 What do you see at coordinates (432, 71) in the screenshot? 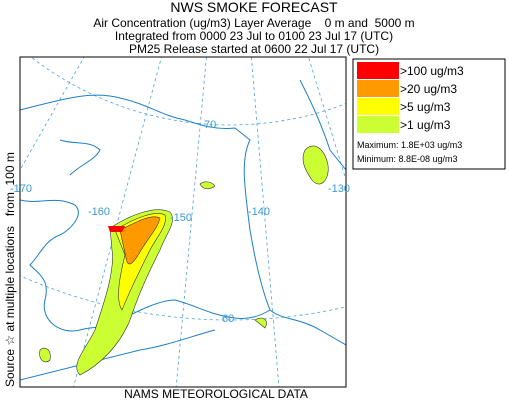
I see `legend-label: >100 ug/m3` at bounding box center [432, 71].